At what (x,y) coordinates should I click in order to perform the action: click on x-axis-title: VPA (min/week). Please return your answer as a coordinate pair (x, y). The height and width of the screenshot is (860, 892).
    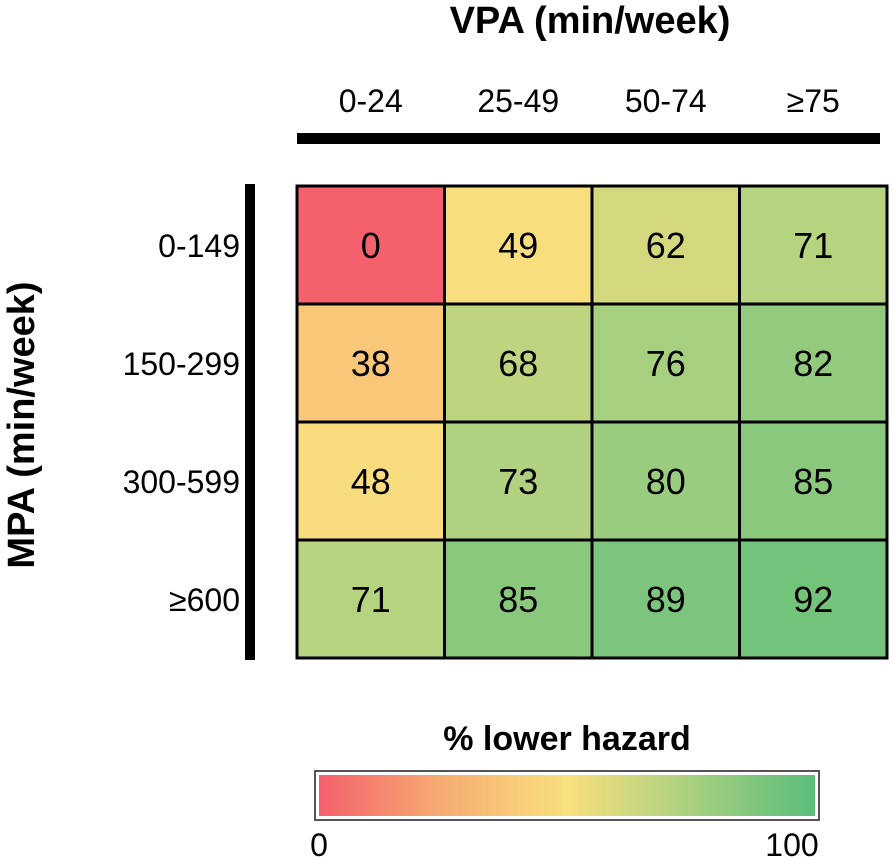
    Looking at the image, I should click on (590, 21).